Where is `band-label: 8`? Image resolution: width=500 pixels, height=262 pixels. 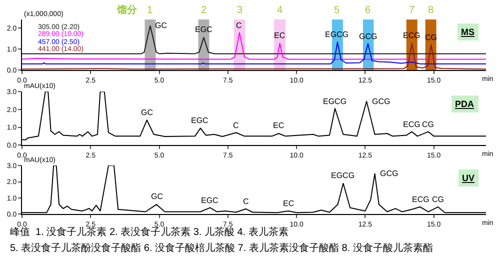 band-label: 8 is located at coordinates (431, 10).